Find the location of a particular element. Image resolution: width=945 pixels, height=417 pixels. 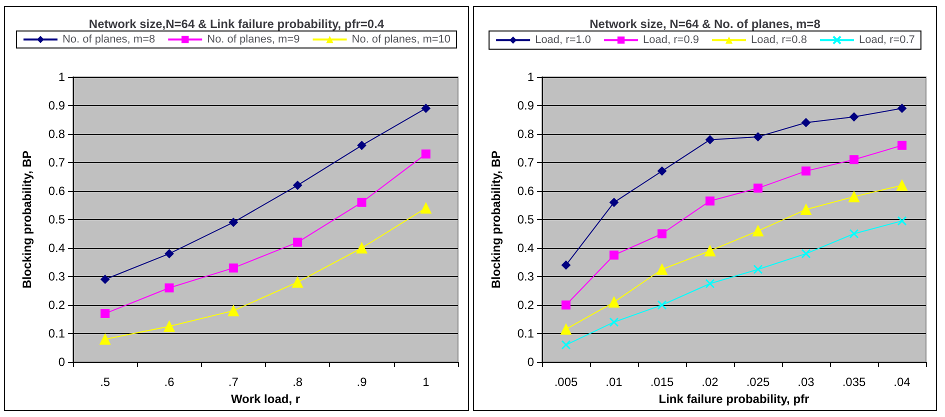

x-tick-label: .005 is located at coordinates (566, 382).